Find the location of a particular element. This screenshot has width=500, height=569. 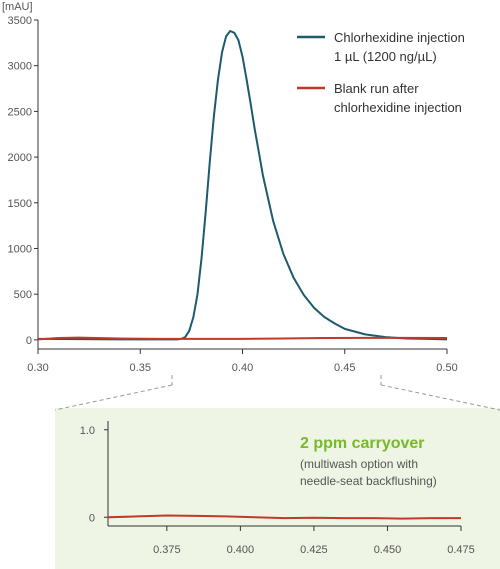

carryover-annotation-title: 2 ppm carryover is located at coordinates (362, 443).